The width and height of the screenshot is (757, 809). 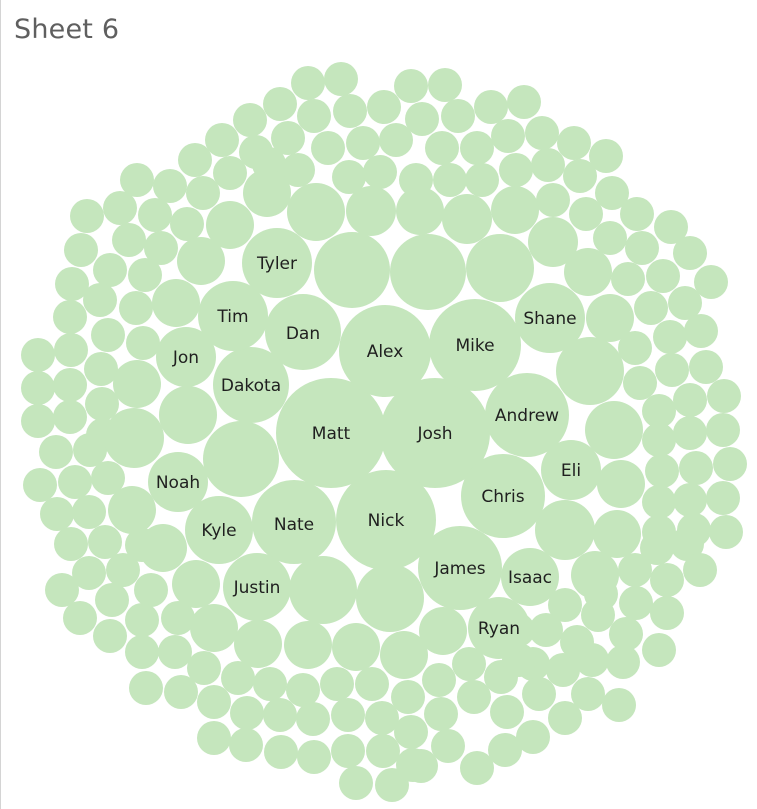 I want to click on bubble-mike, so click(x=475, y=345).